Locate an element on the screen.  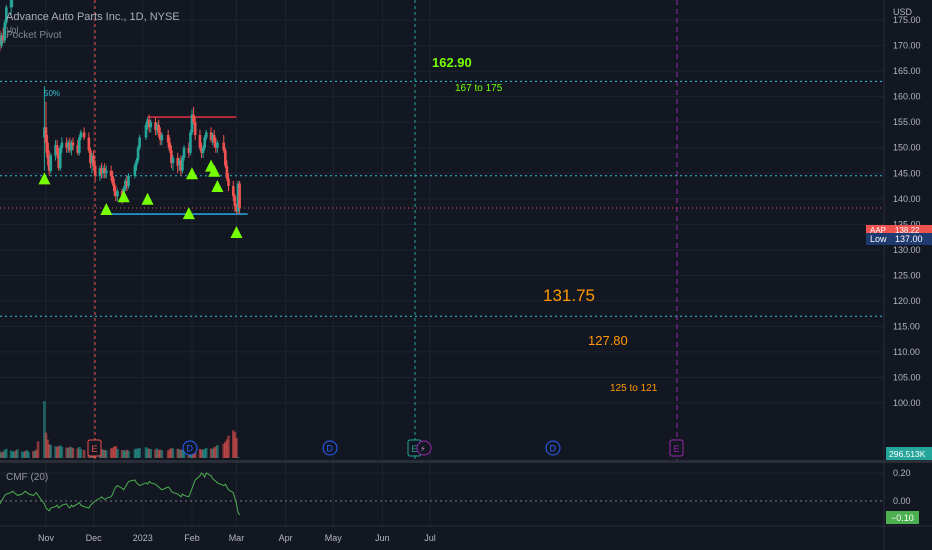
dividend-event-2: D is located at coordinates (330, 448).